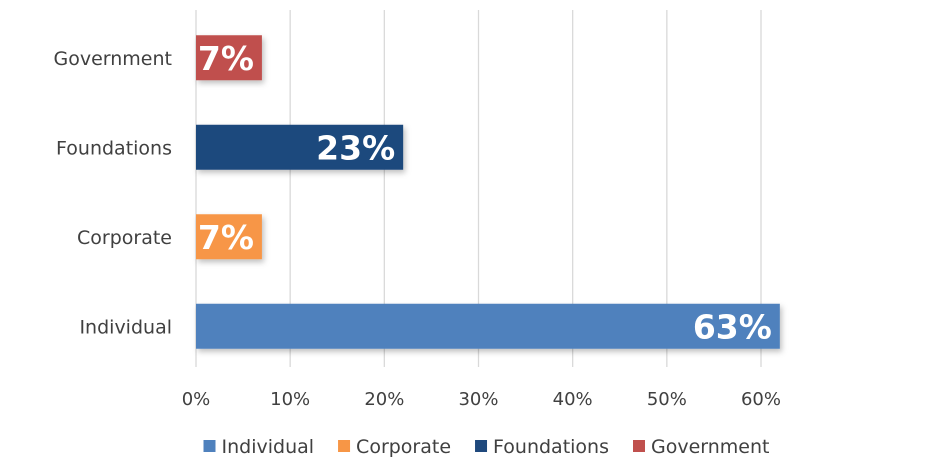 The height and width of the screenshot is (466, 927). I want to click on bar-corporate, so click(229, 237).